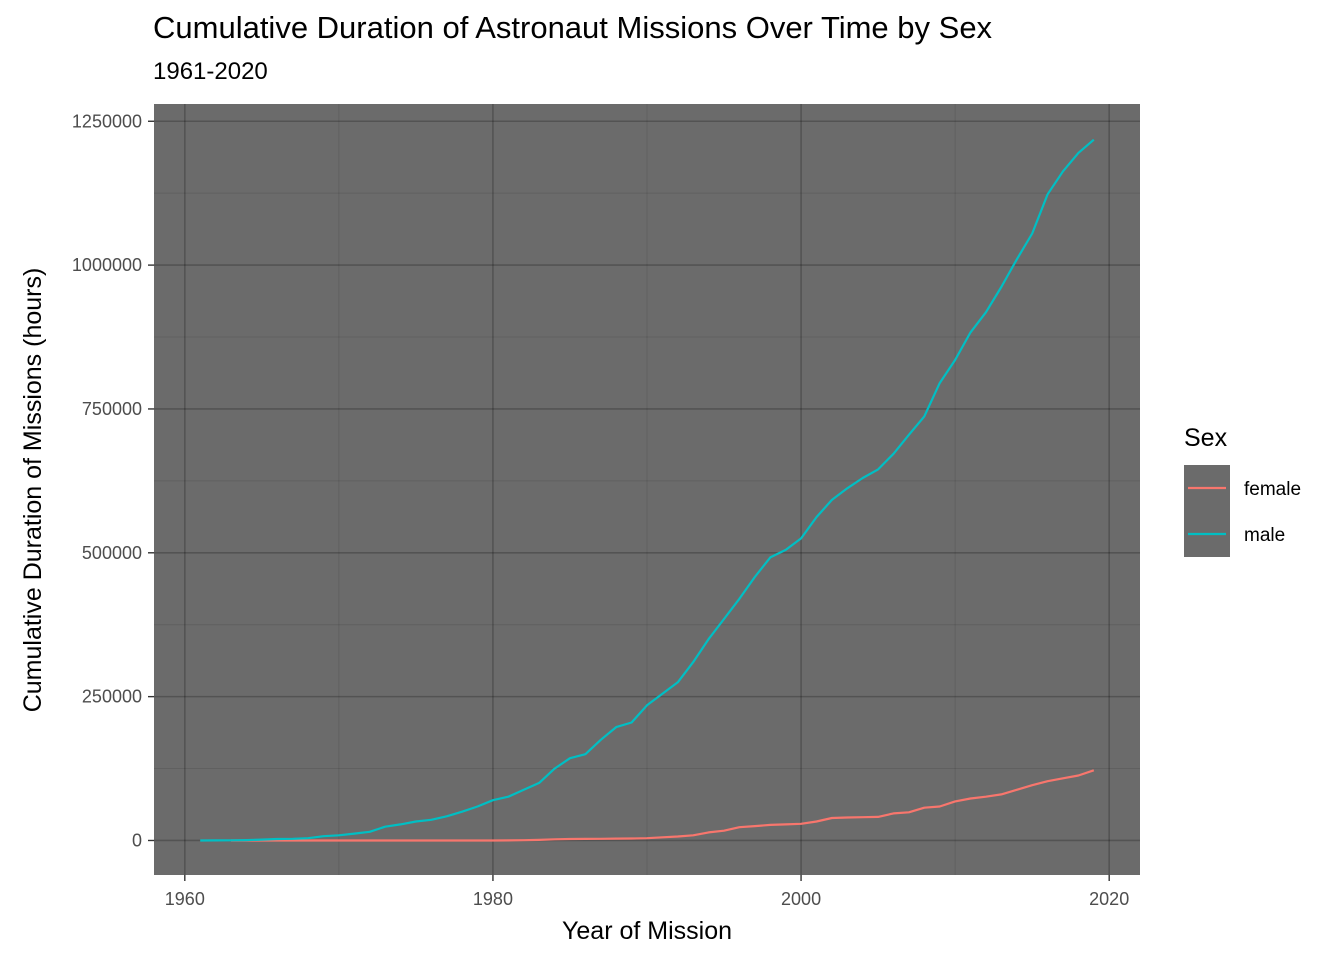 The width and height of the screenshot is (1344, 960). Describe the element at coordinates (493, 899) in the screenshot. I see `x-tick-label: 1980` at that location.